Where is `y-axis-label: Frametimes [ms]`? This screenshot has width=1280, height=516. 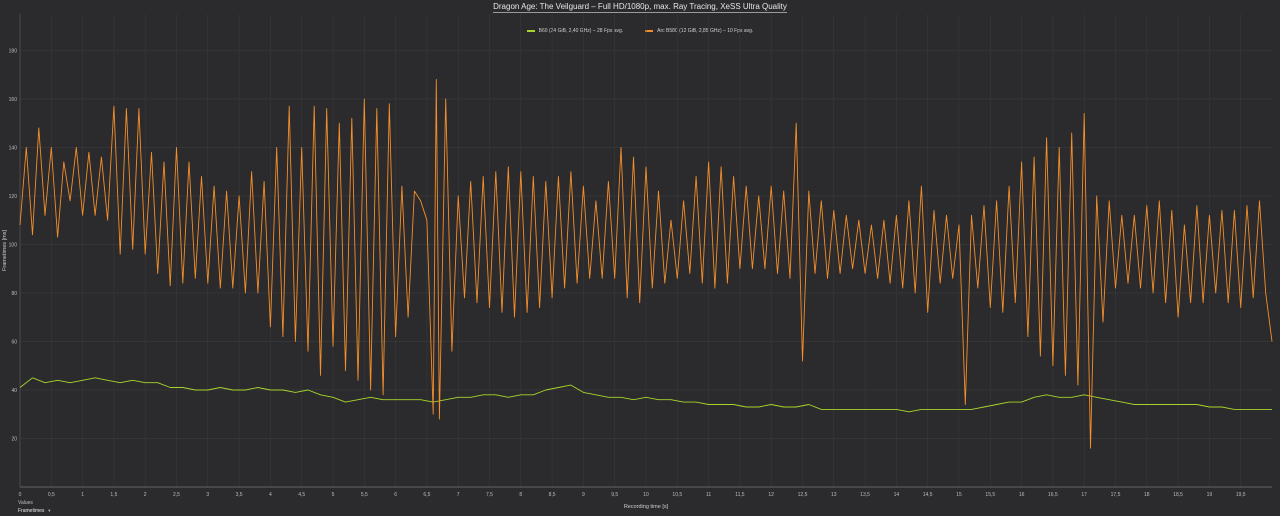
y-axis-label: Frametimes [ms] is located at coordinates (5, 250).